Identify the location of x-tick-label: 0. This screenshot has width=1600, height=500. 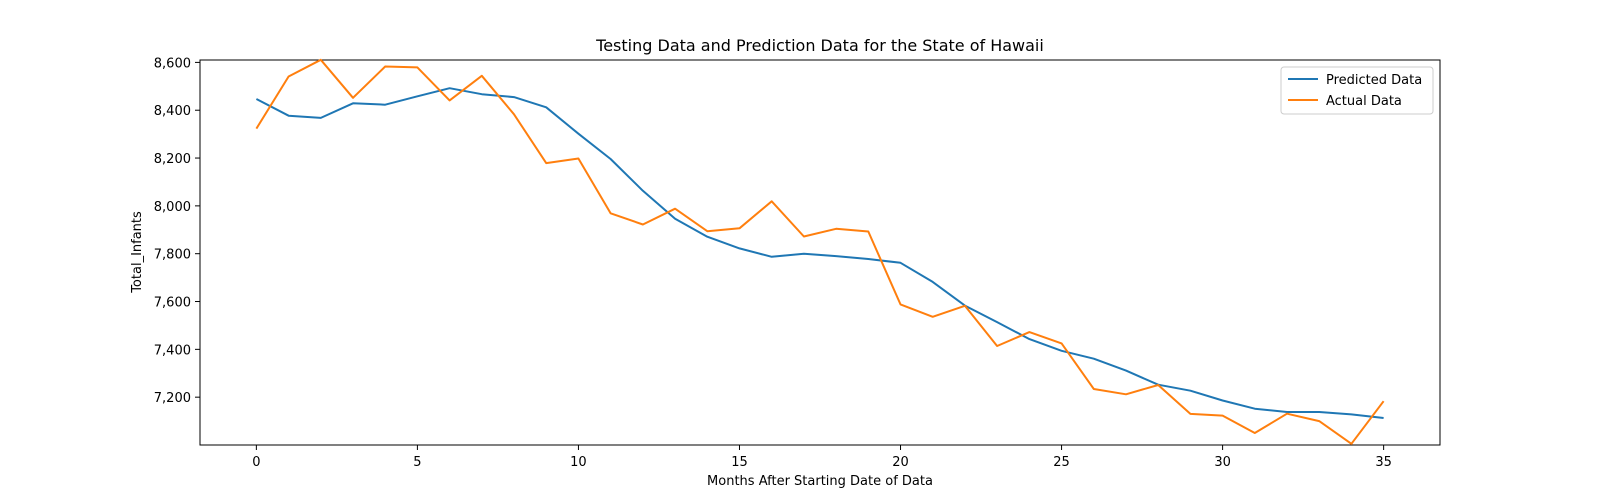
(256, 462).